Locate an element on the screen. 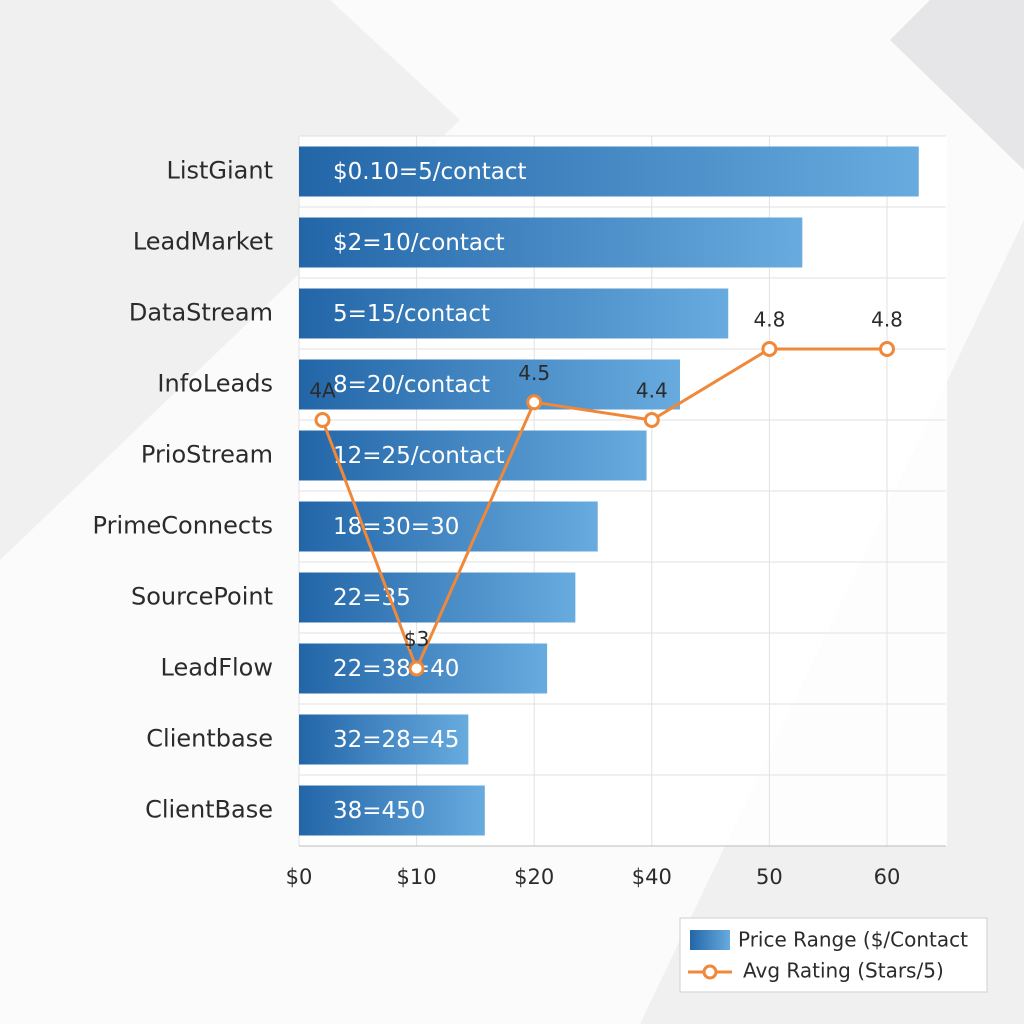 This screenshot has height=1024, width=1024. x-tick-label: $0 is located at coordinates (299, 877).